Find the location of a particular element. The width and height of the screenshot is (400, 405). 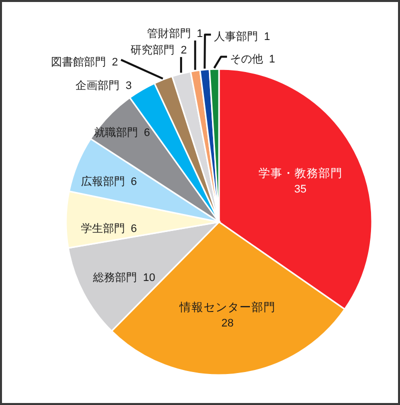

slice-label: 研究部門 is located at coordinates (152, 50).